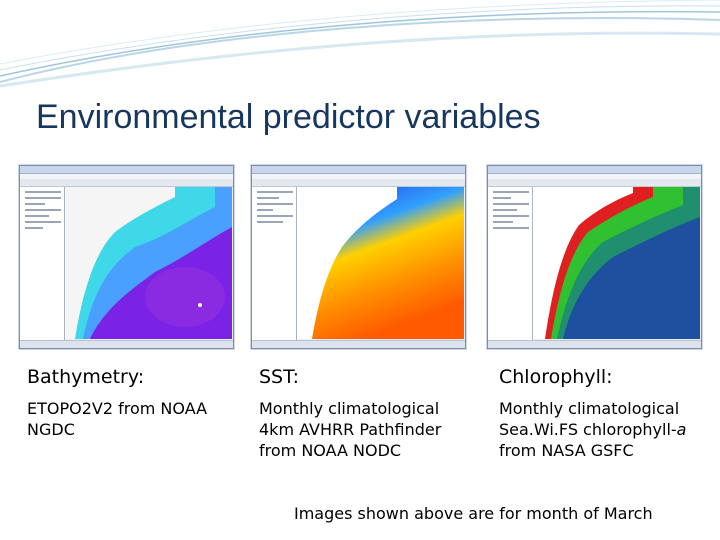 The height and width of the screenshot is (540, 720). What do you see at coordinates (350, 429) in the screenshot?
I see `sst-line-2: 4km AVHRR Pathfinder` at bounding box center [350, 429].